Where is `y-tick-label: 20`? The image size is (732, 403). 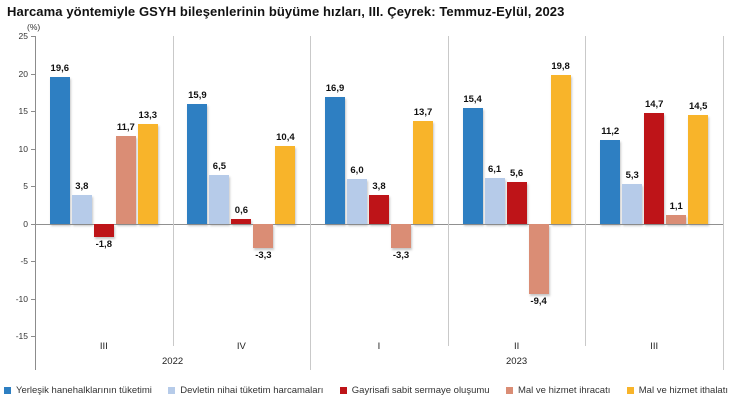 y-tick-label: 20 is located at coordinates (23, 73).